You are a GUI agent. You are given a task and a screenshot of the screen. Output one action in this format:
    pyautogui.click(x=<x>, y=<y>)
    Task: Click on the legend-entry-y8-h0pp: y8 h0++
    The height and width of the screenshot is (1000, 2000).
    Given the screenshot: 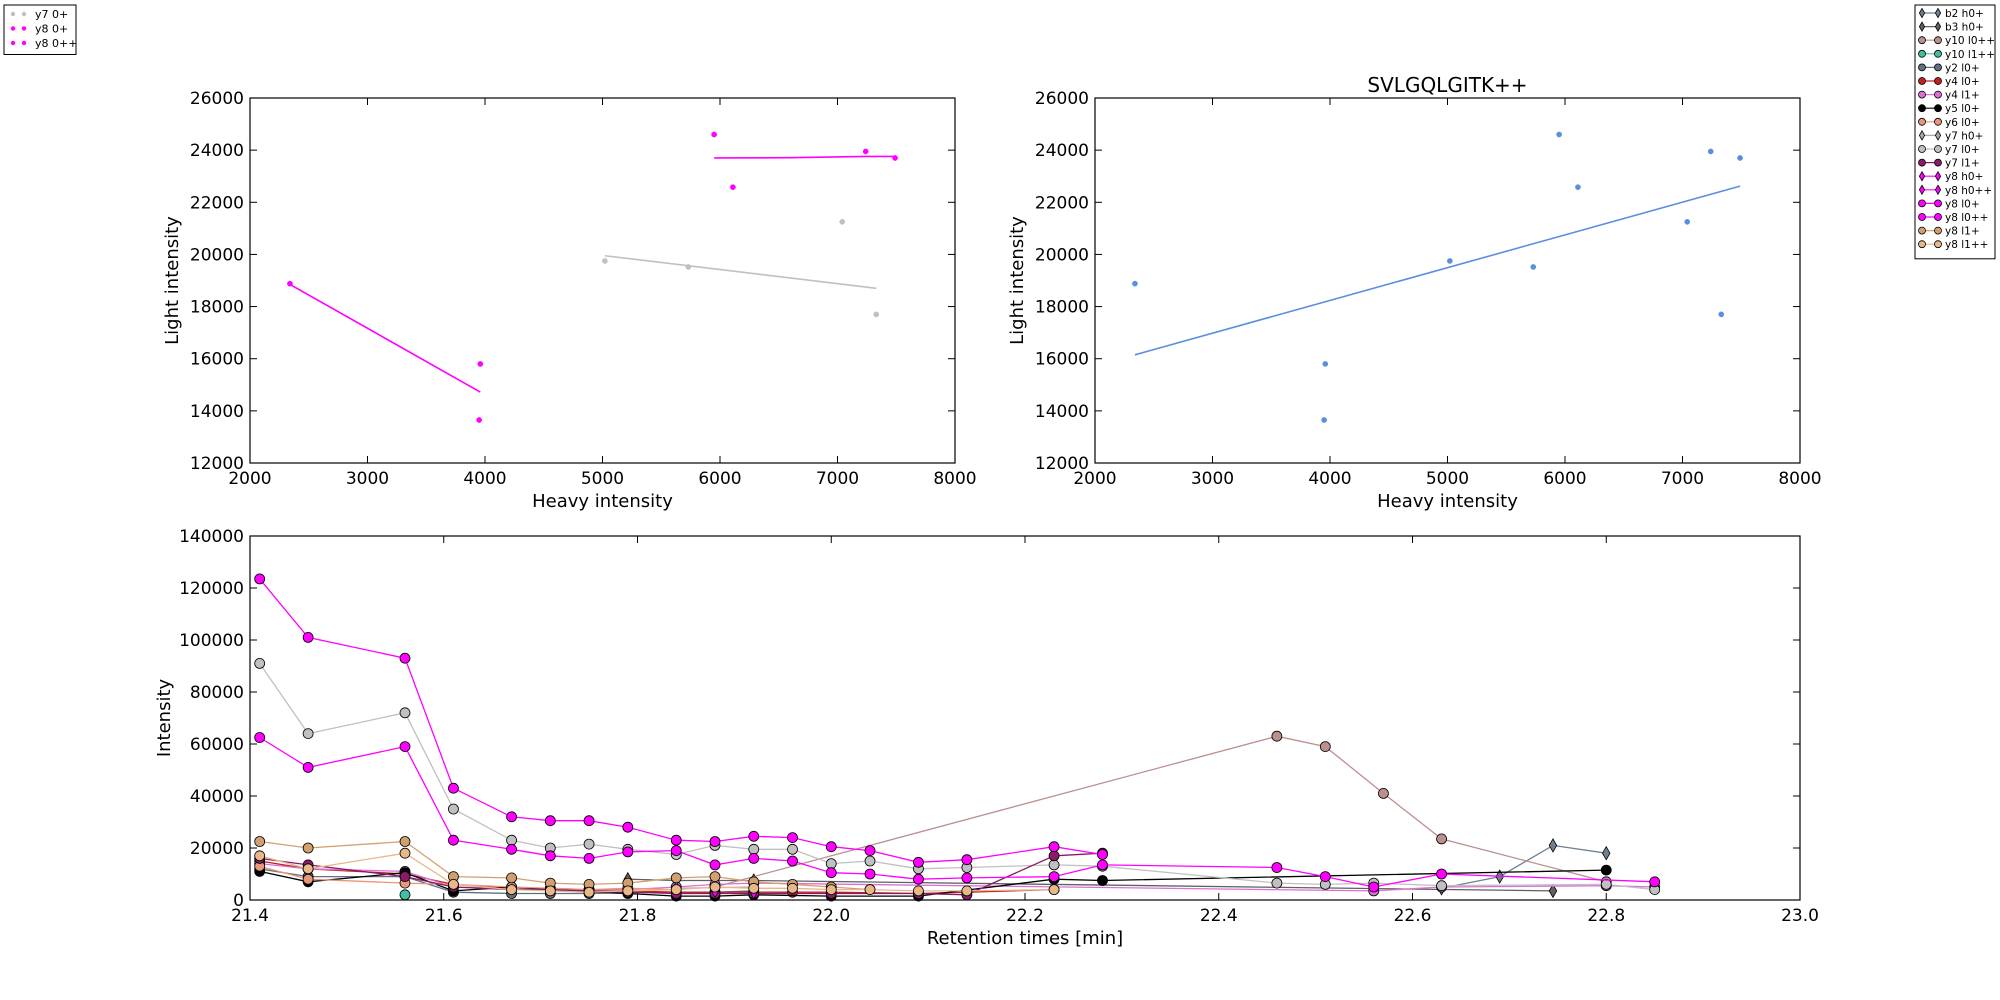 What is the action you would take?
    pyautogui.click(x=1955, y=190)
    